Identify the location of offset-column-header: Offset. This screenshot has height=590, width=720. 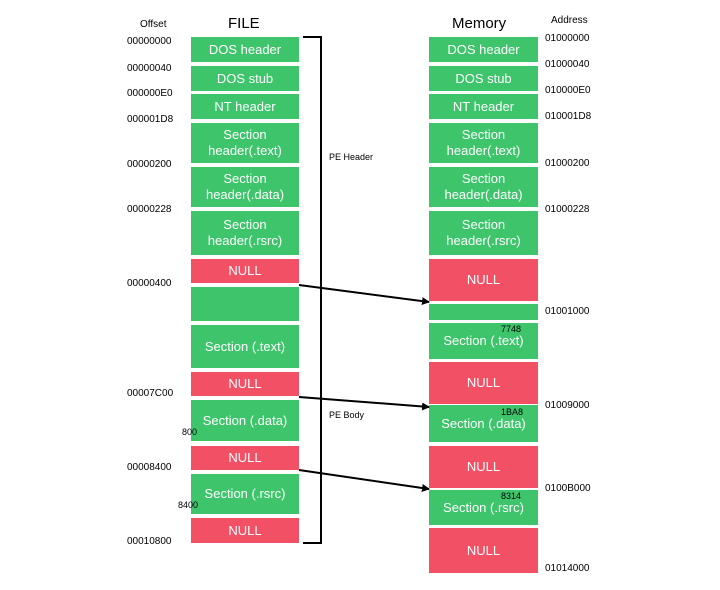
(153, 24).